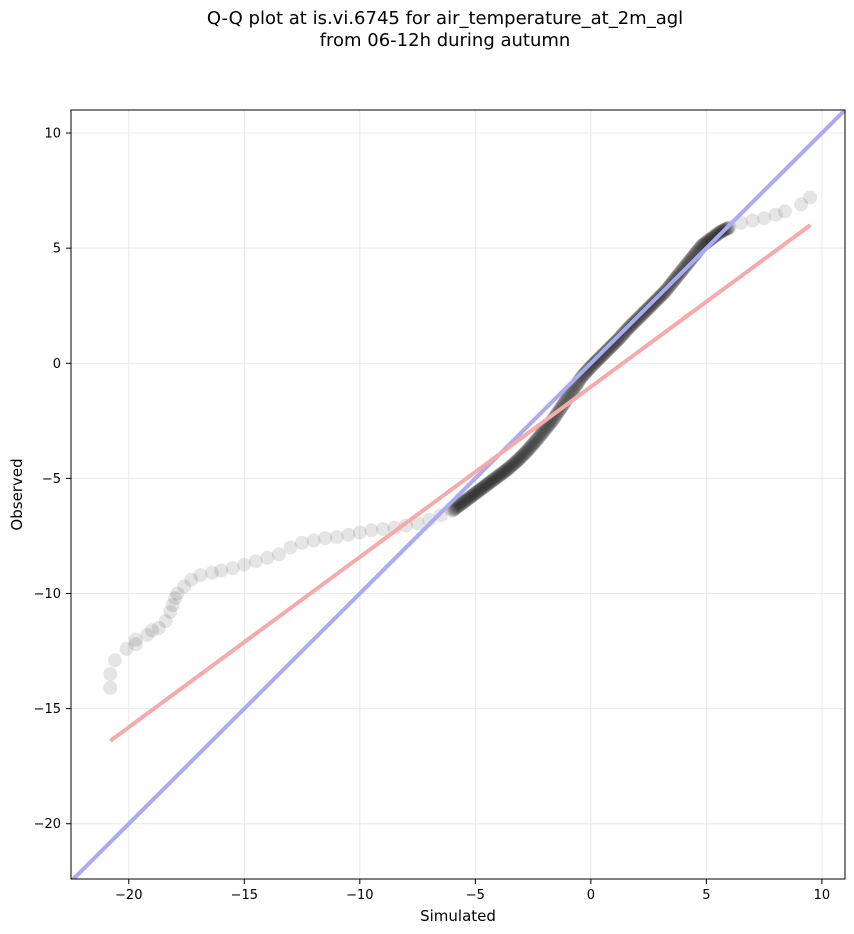  Describe the element at coordinates (47, 824) in the screenshot. I see `y-tick-label: −20` at that location.